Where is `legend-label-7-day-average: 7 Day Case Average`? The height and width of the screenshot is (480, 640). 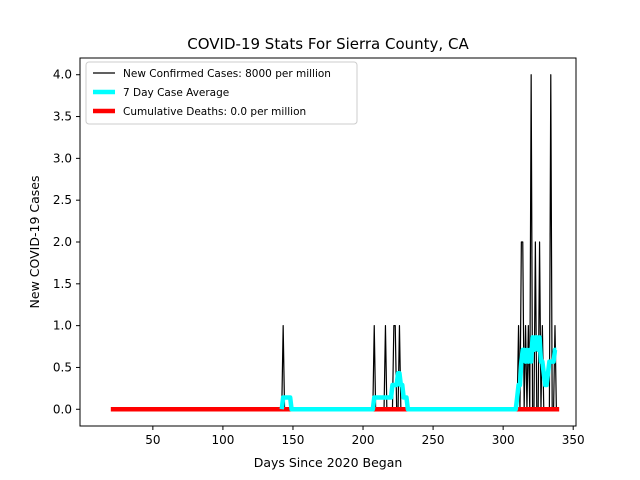 legend-label-7-day-average: 7 Day Case Average is located at coordinates (176, 93).